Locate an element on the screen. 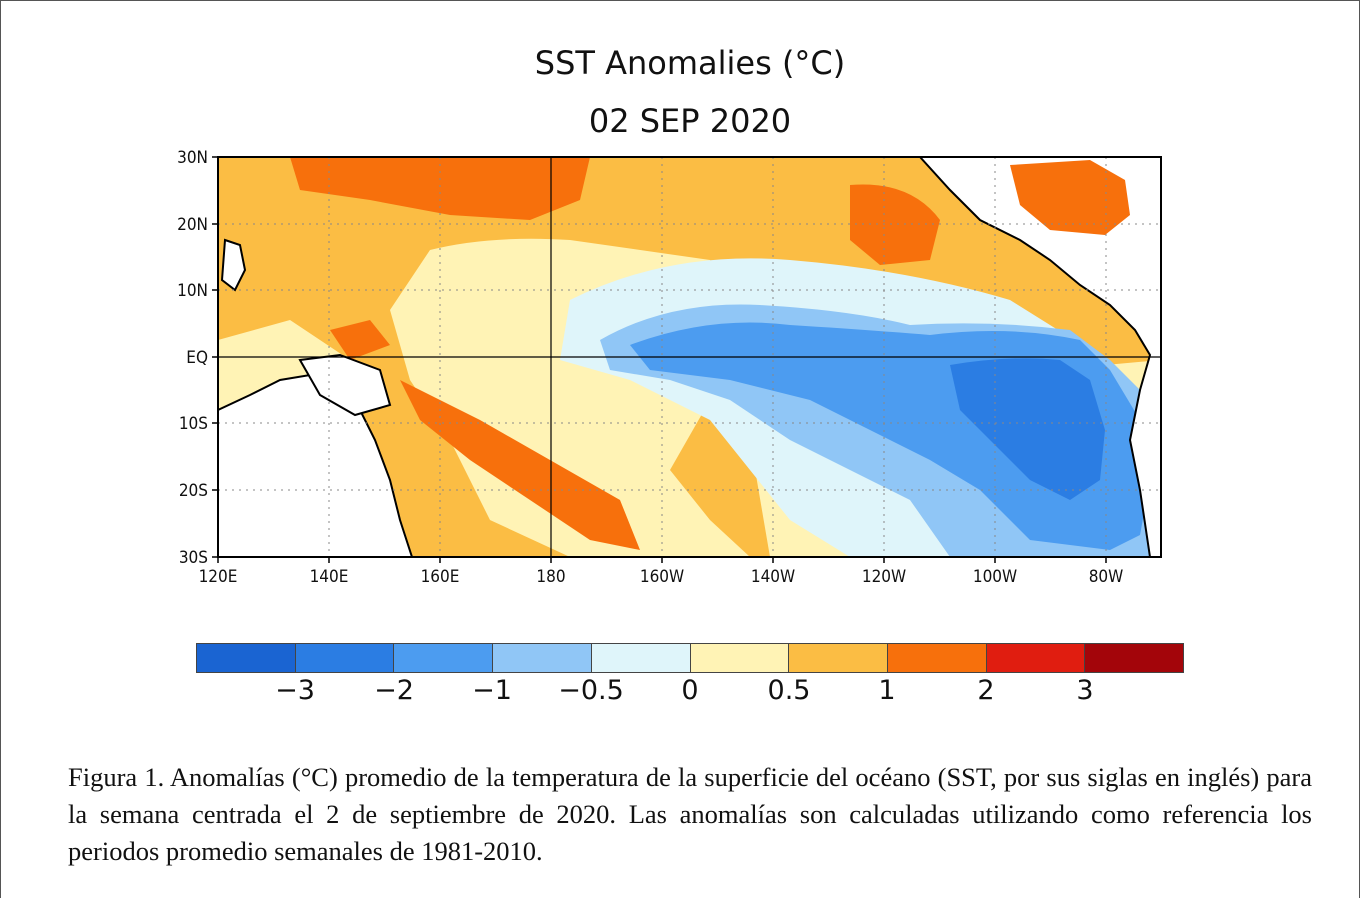  colorbar-tick-label: 3 is located at coordinates (1085, 690).